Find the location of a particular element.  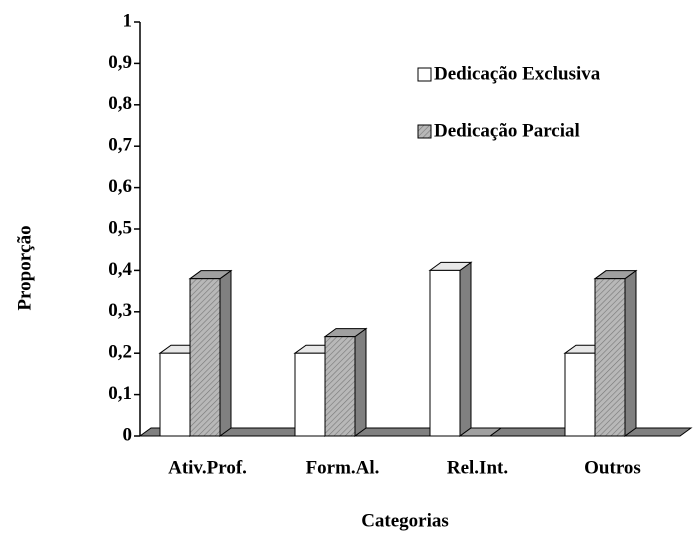

y-axis-label: Proporção is located at coordinates (24, 267).